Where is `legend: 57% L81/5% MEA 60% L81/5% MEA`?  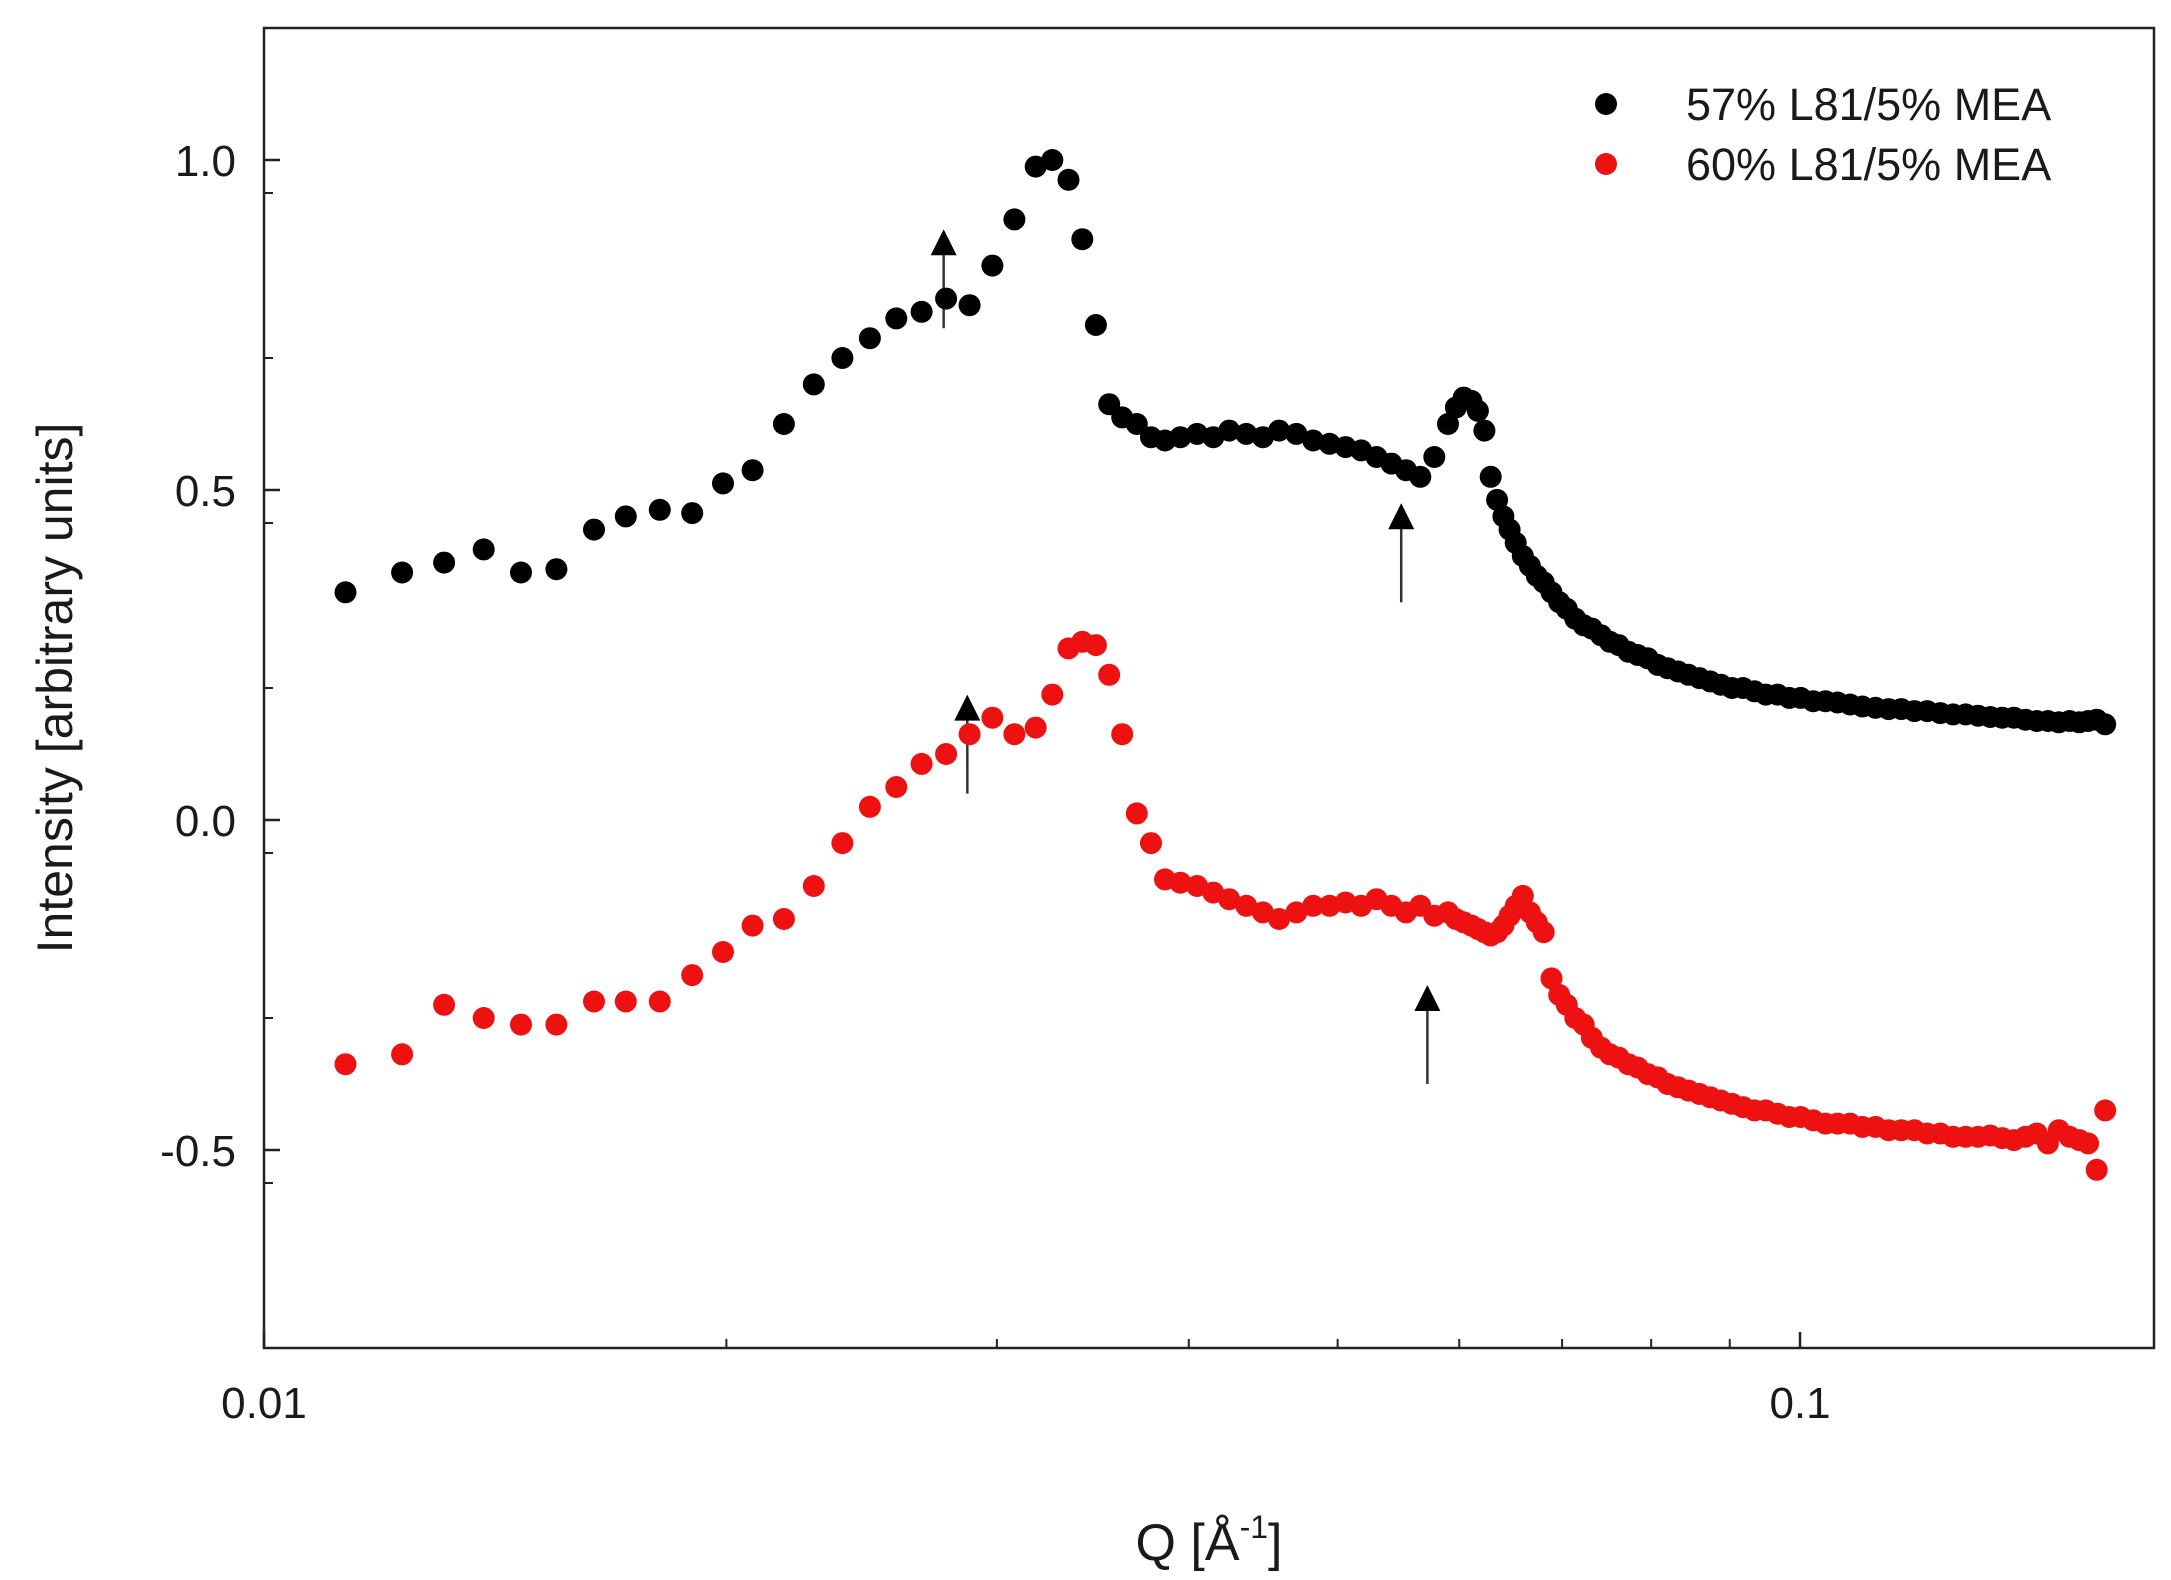 legend: 57% L81/5% MEA 60% L81/5% MEA is located at coordinates (1823, 134).